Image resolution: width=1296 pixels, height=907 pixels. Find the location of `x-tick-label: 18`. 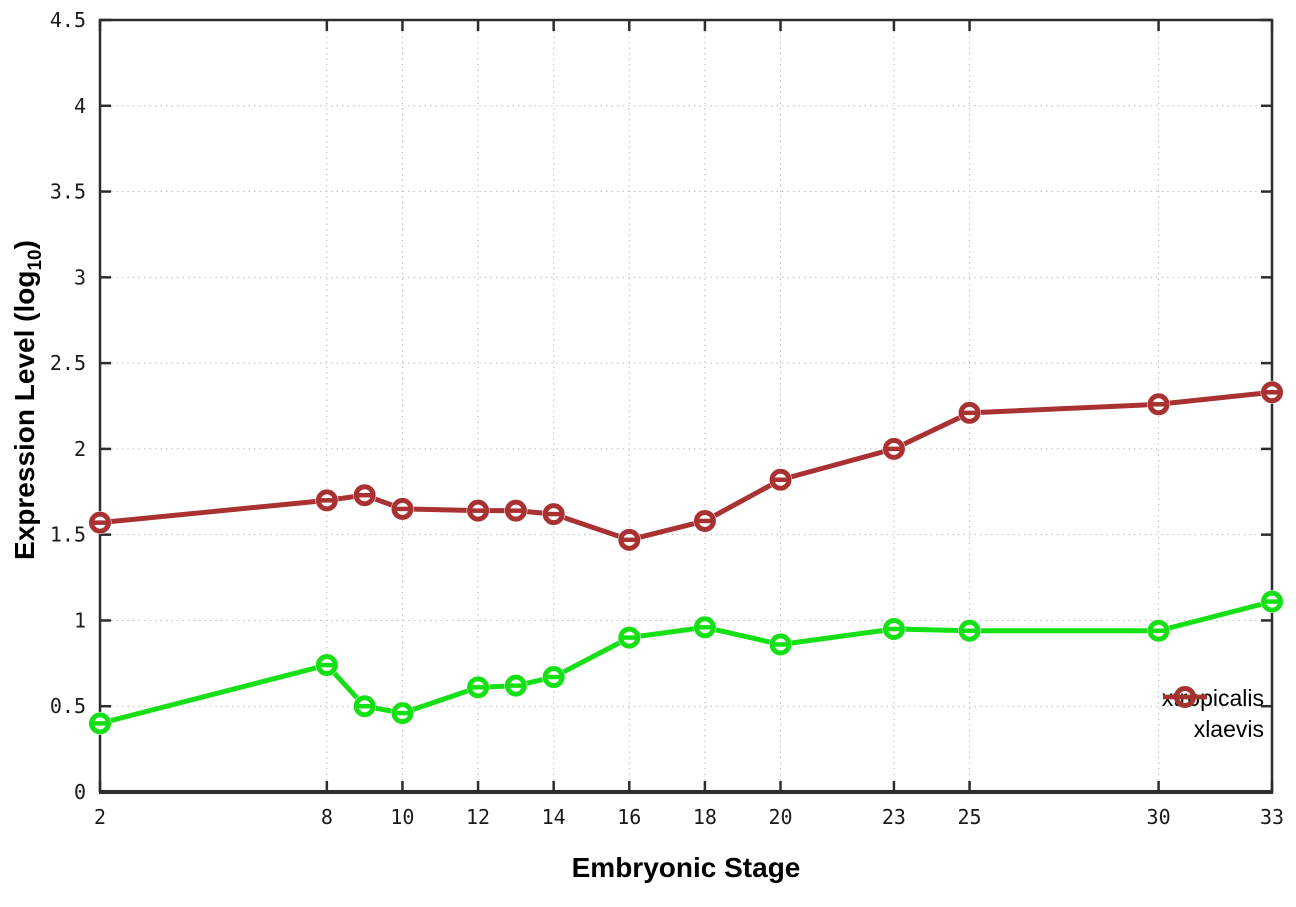

x-tick-label: 18 is located at coordinates (705, 817).